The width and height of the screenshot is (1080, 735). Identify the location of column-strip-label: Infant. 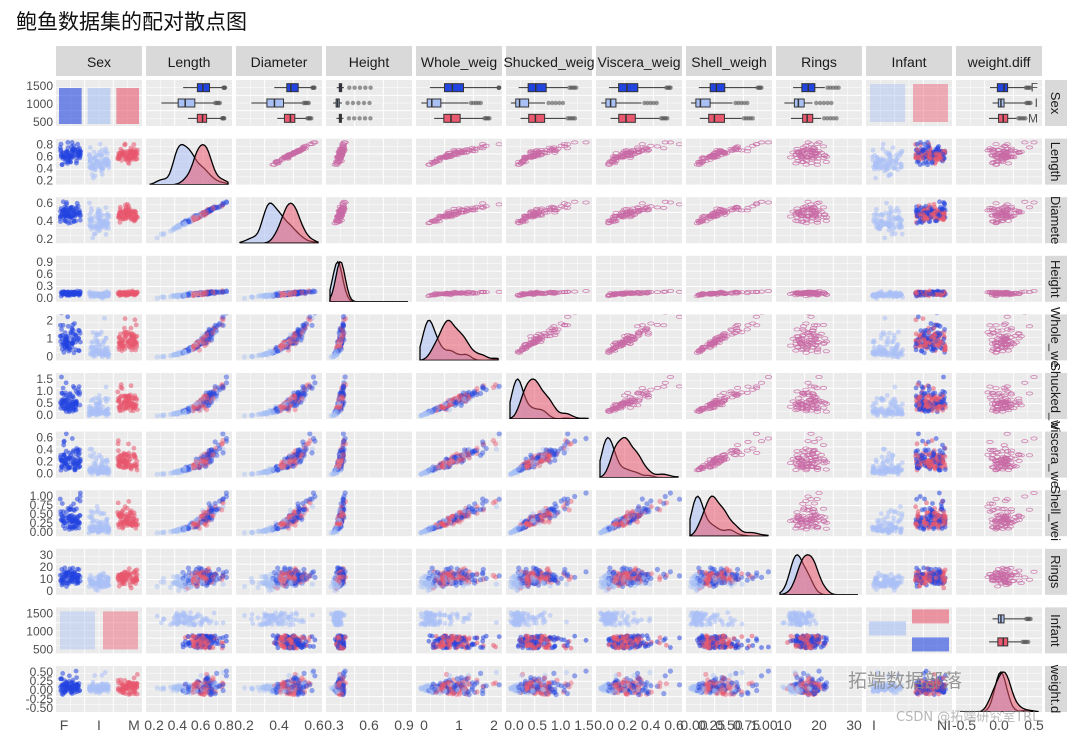
(908, 62).